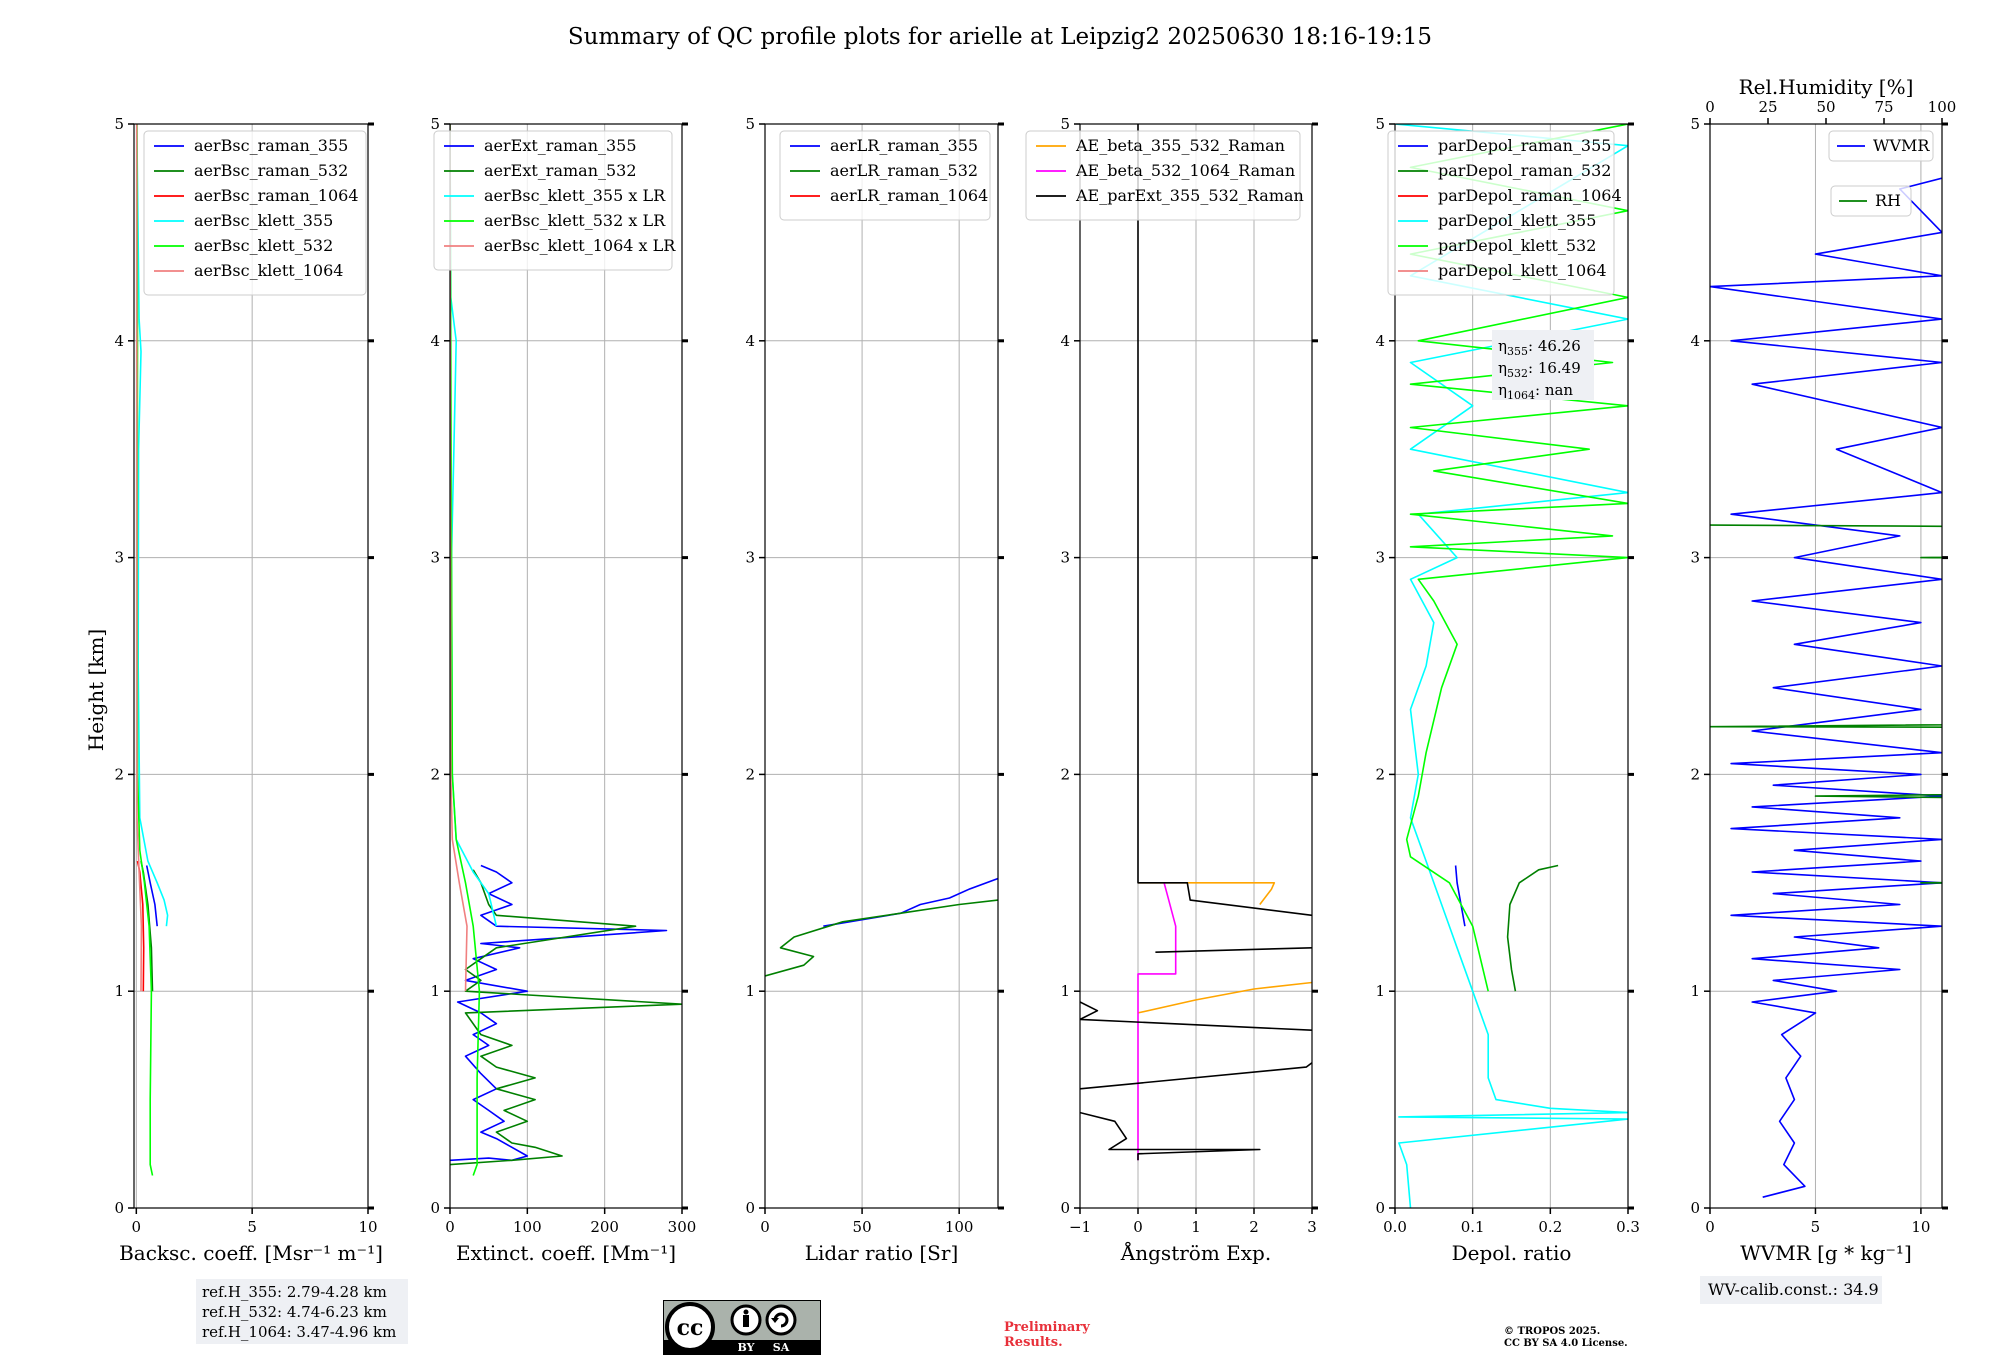 Image resolution: width=2000 pixels, height=1360 pixels. What do you see at coordinates (1524, 145) in the screenshot?
I see `legend-label: parDepol_raman_355` at bounding box center [1524, 145].